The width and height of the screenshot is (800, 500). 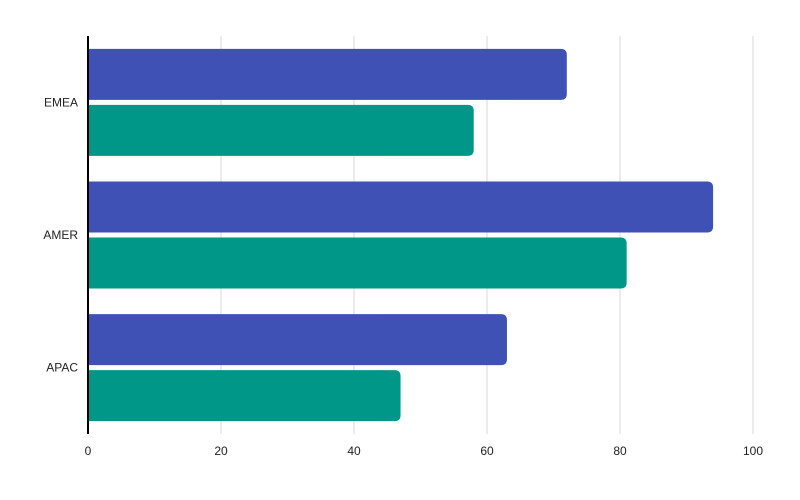 I want to click on x-tick-label: 20, so click(x=221, y=451).